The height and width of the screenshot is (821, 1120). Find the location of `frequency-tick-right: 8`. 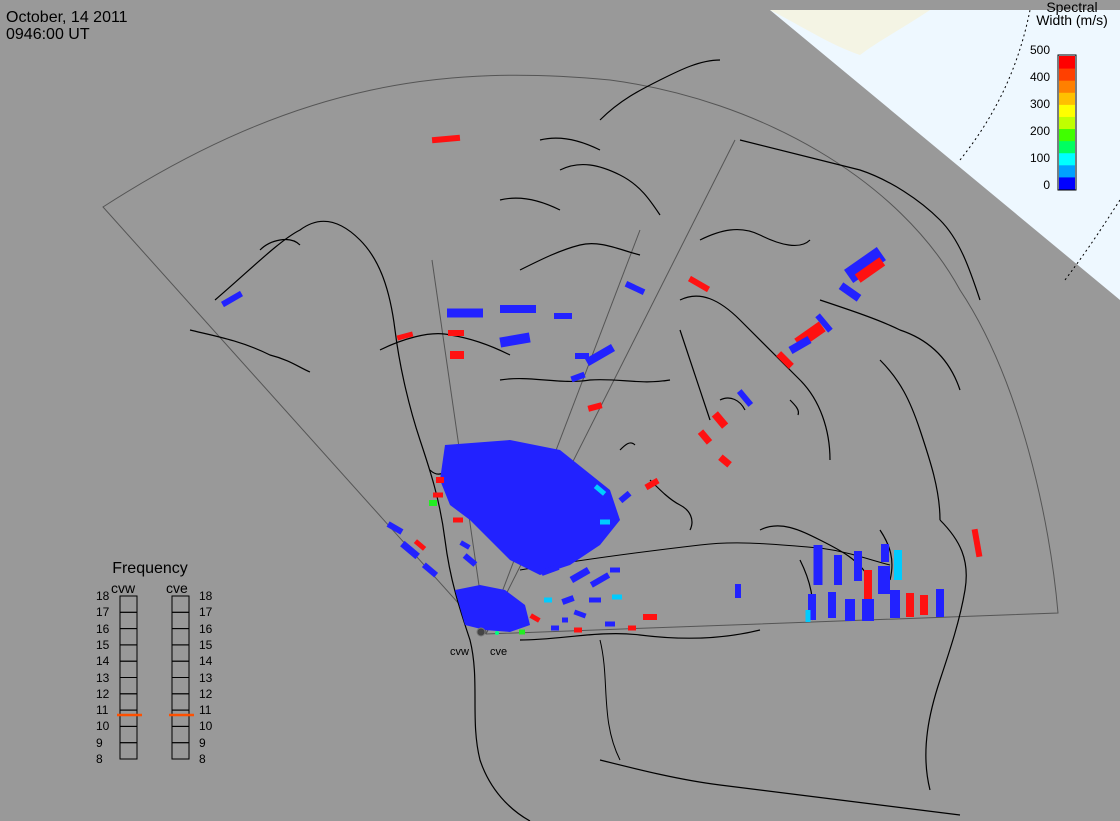

frequency-tick-right: 8 is located at coordinates (202, 759).